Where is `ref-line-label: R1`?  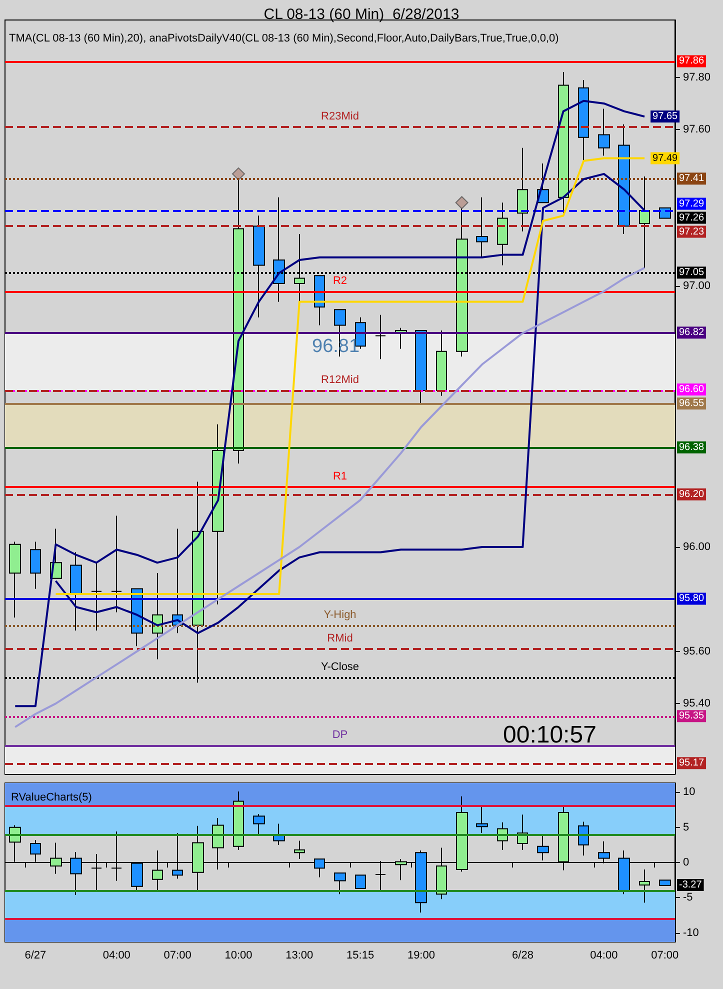
ref-line-label: R1 is located at coordinates (340, 476).